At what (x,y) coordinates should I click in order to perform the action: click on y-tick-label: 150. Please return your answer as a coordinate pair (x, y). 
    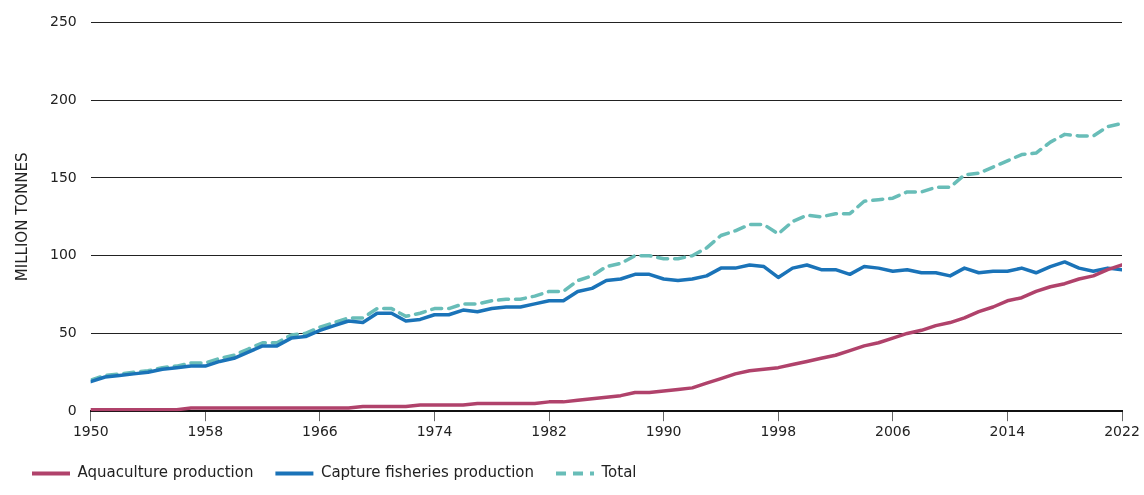
    Looking at the image, I should click on (63, 176).